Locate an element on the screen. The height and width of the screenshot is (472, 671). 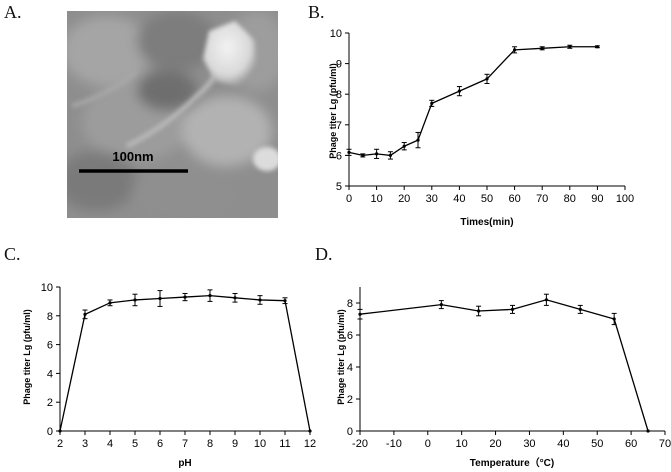
x-tick-label: 80 is located at coordinates (570, 199).